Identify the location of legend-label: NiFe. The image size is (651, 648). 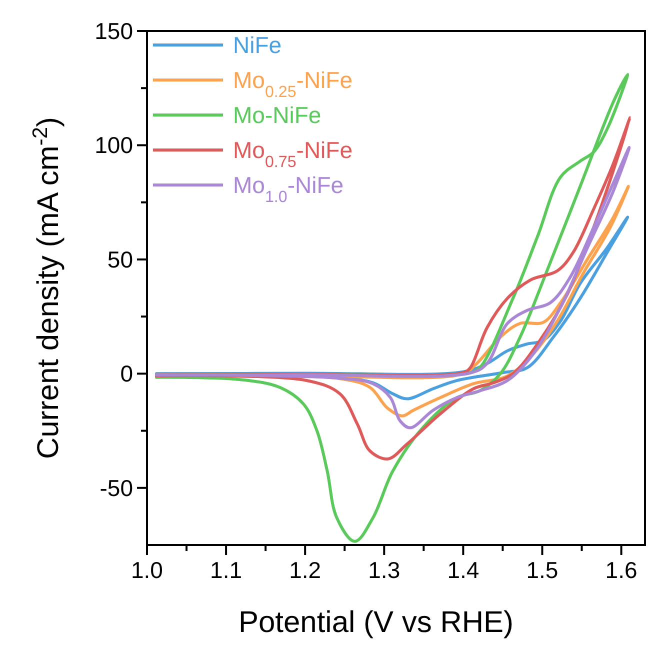
(257, 45).